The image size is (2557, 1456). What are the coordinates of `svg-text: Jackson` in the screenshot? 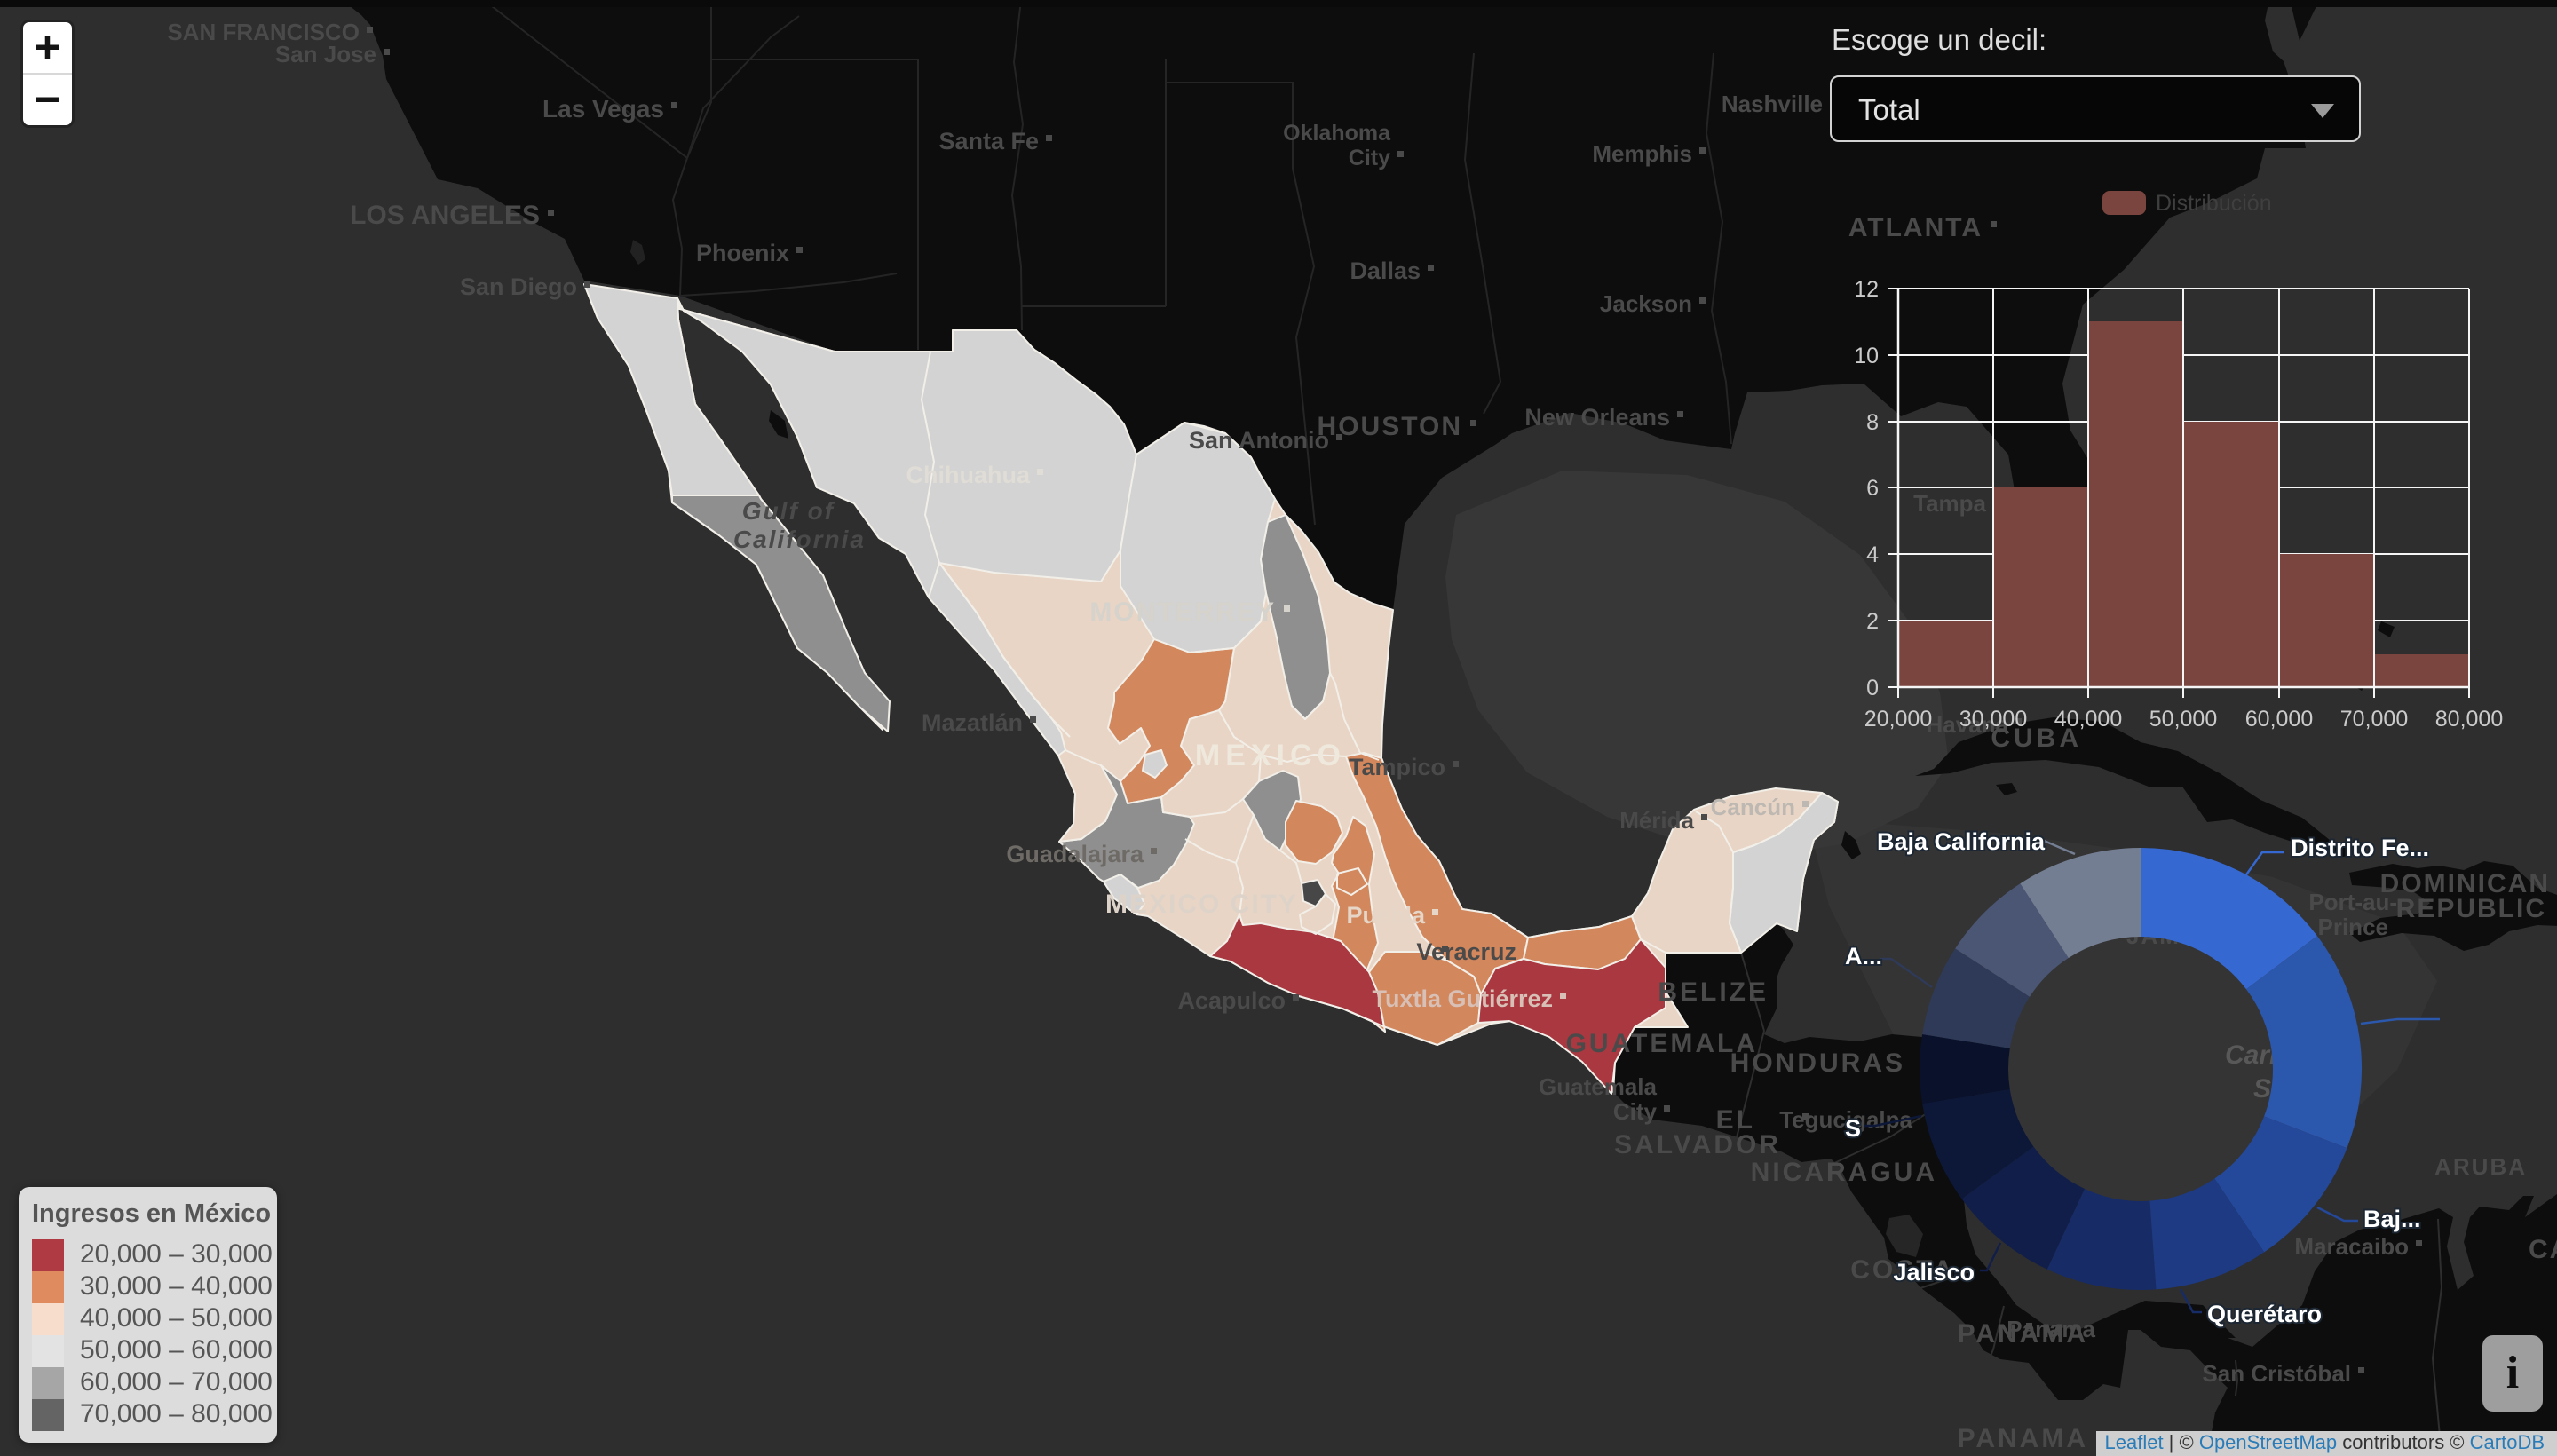 It's located at (1646, 303).